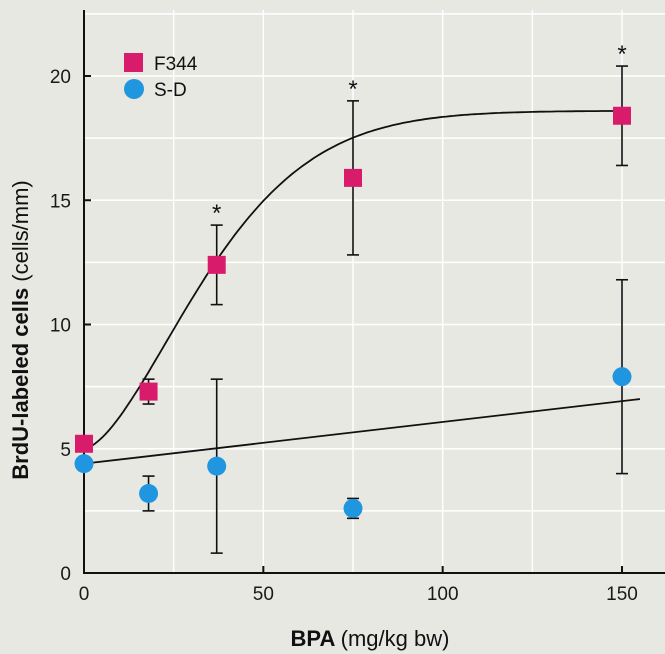 The image size is (665, 654). What do you see at coordinates (134, 89) in the screenshot?
I see `legend-marker-sd` at bounding box center [134, 89].